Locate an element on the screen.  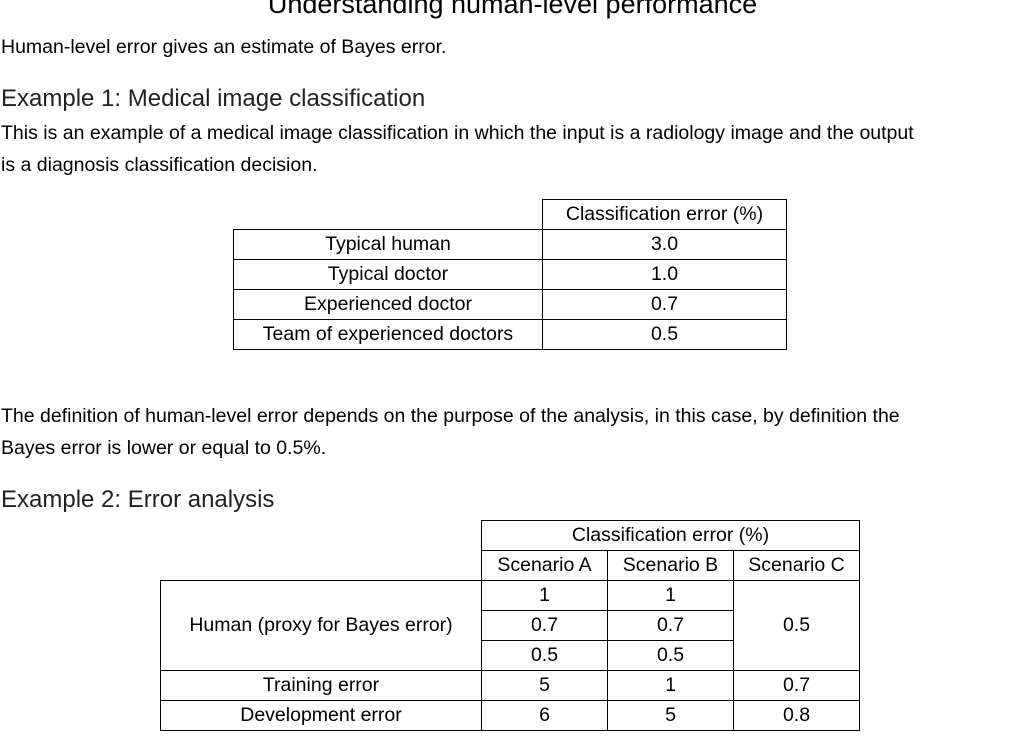
row-label: Typical doctor is located at coordinates (388, 274).